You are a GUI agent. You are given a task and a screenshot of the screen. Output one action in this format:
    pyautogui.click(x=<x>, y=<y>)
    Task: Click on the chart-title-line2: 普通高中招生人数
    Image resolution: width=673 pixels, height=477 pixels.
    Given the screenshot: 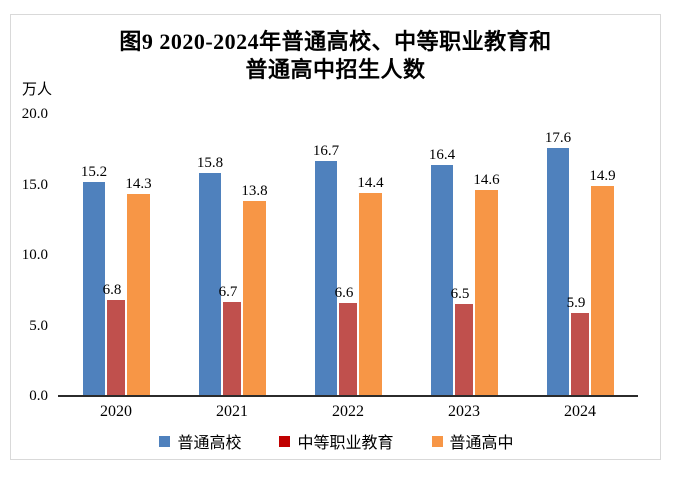 What is the action you would take?
    pyautogui.click(x=335, y=69)
    